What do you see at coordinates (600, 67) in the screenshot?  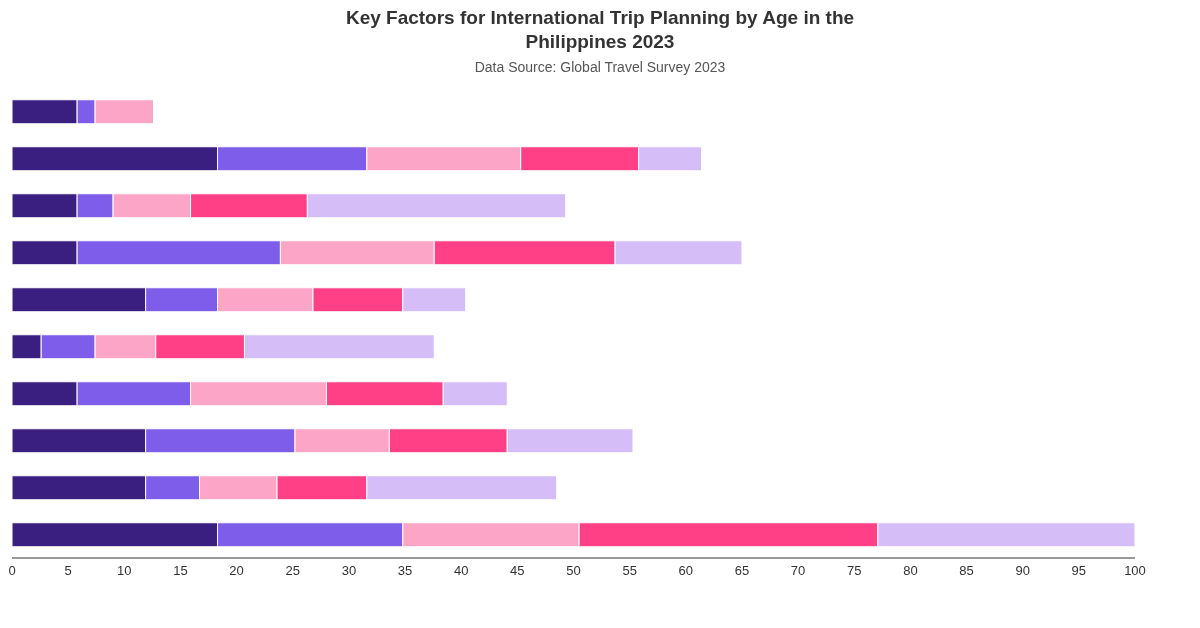 I see `chart-subtitle: Data Source: Global Travel Survey 2023` at bounding box center [600, 67].